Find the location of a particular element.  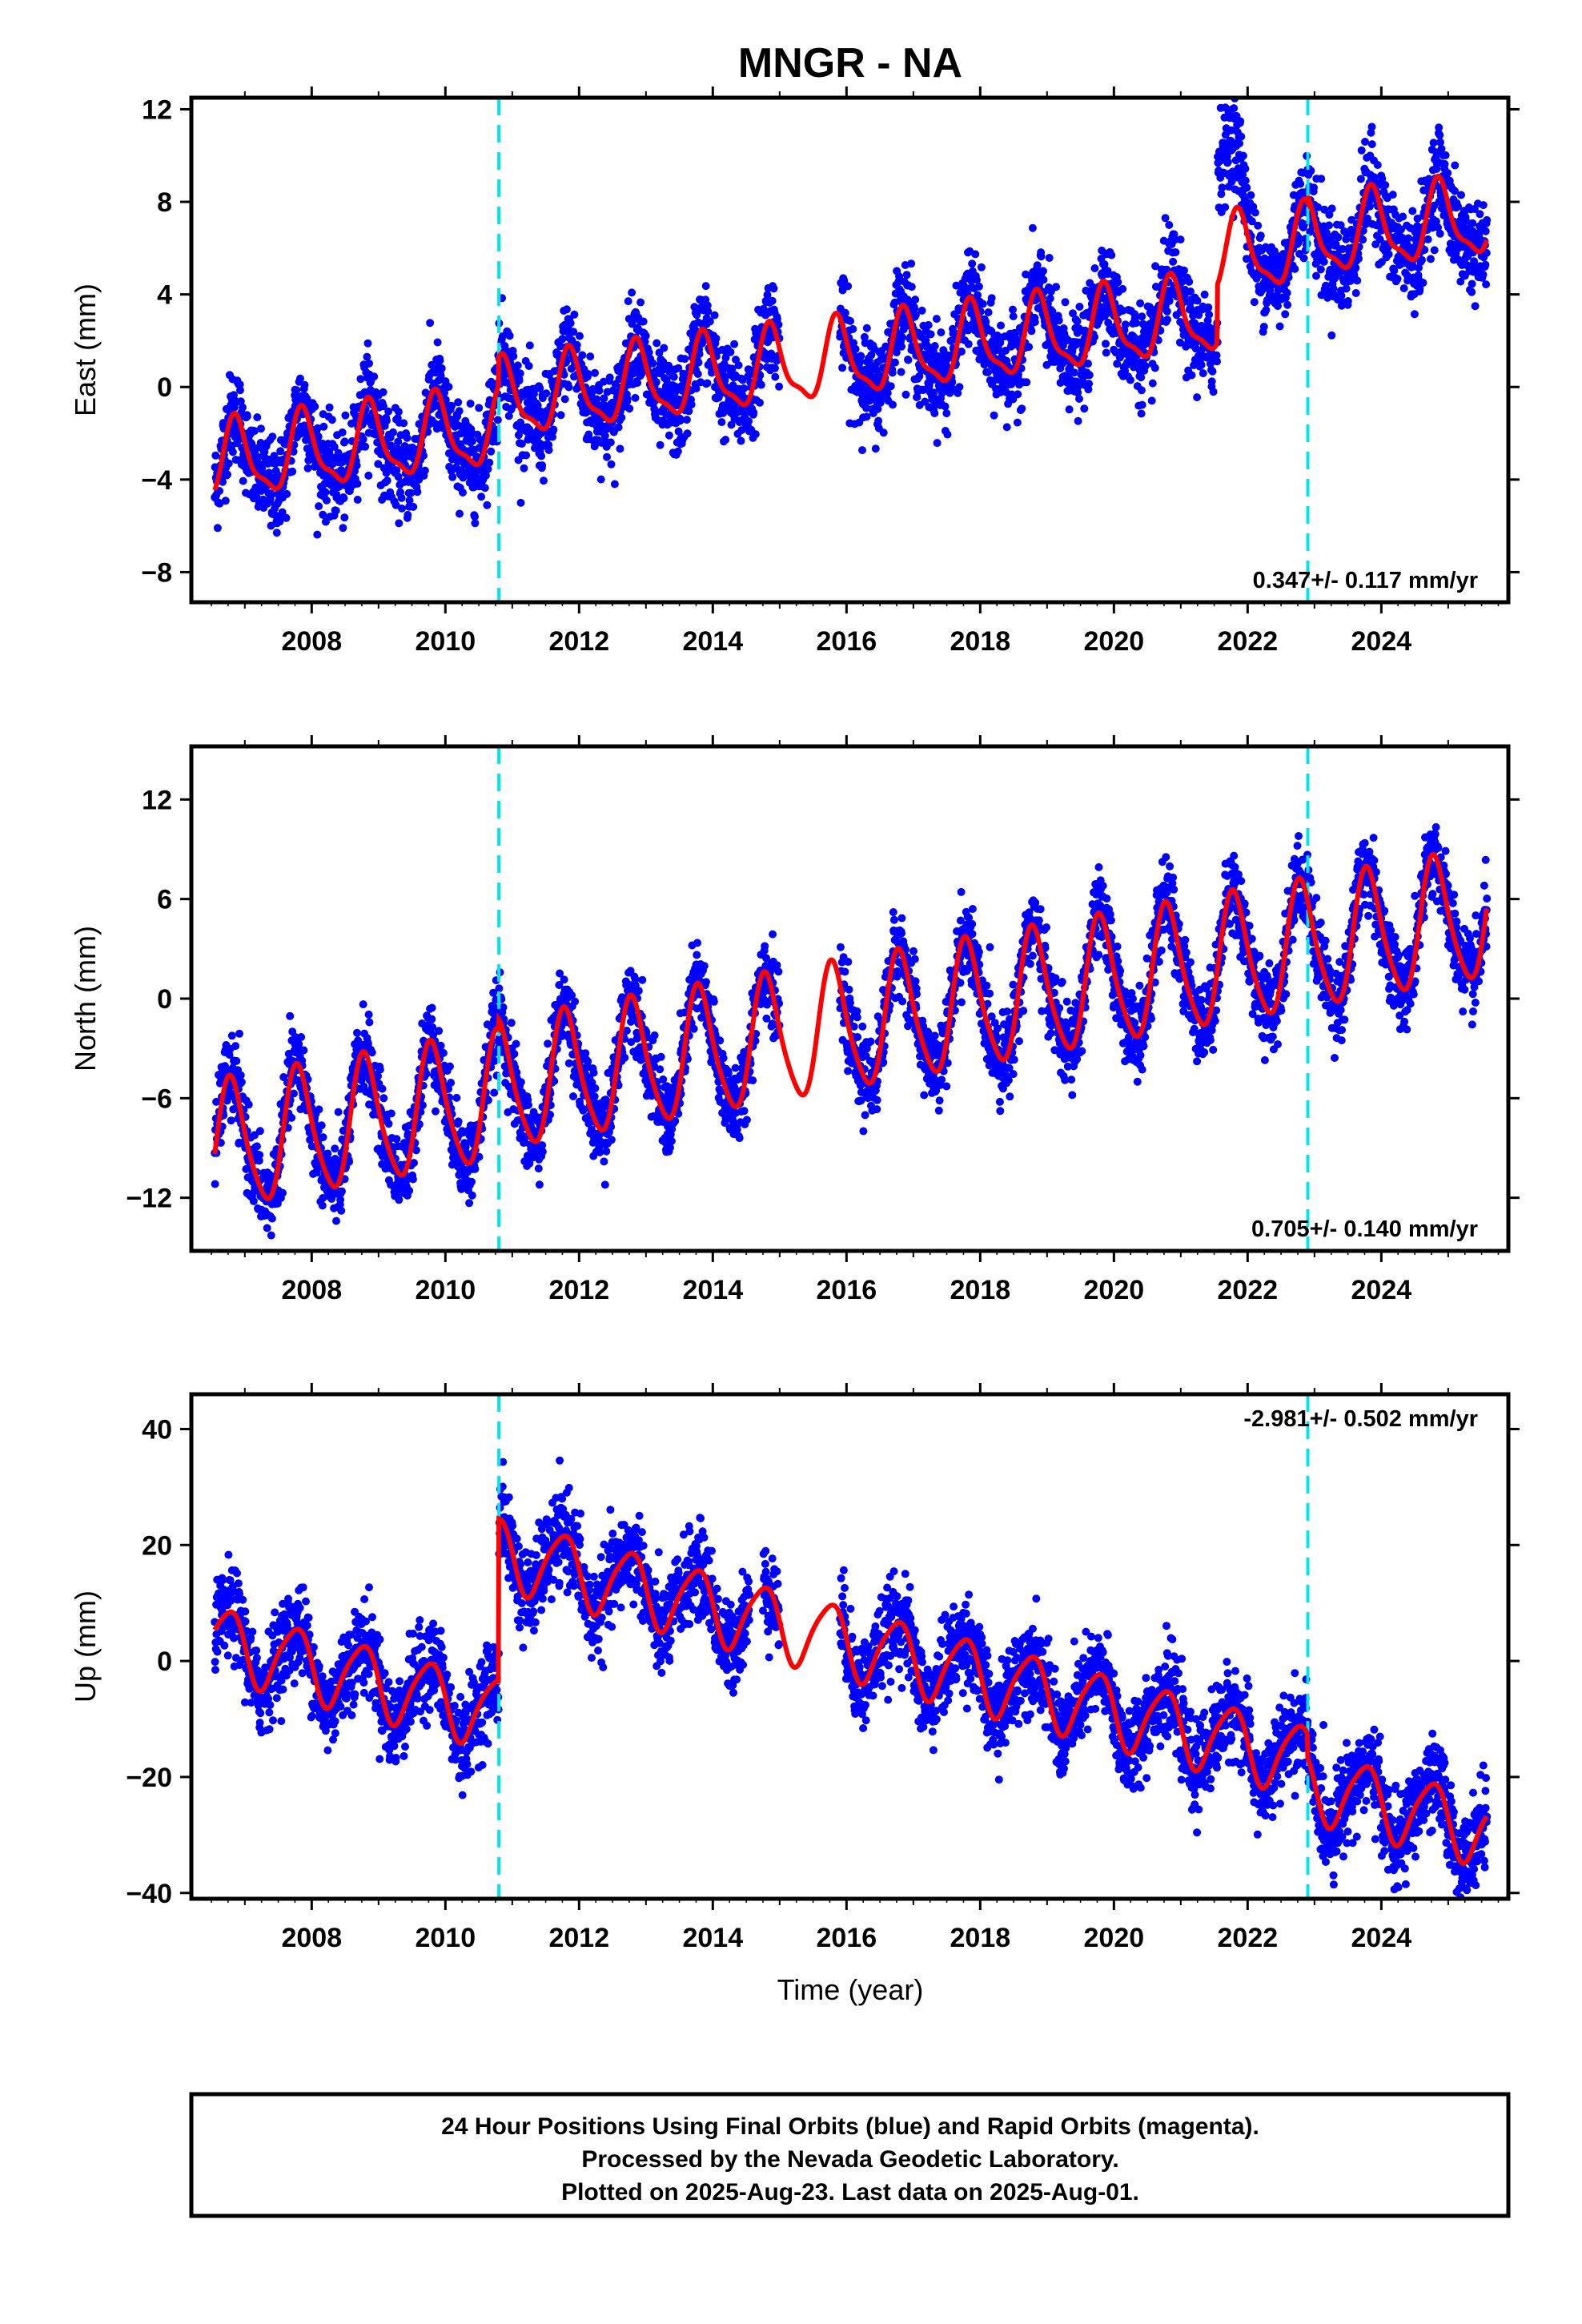

east-rate: 0.347+/- 0.117 mm/yr is located at coordinates (1365, 580).